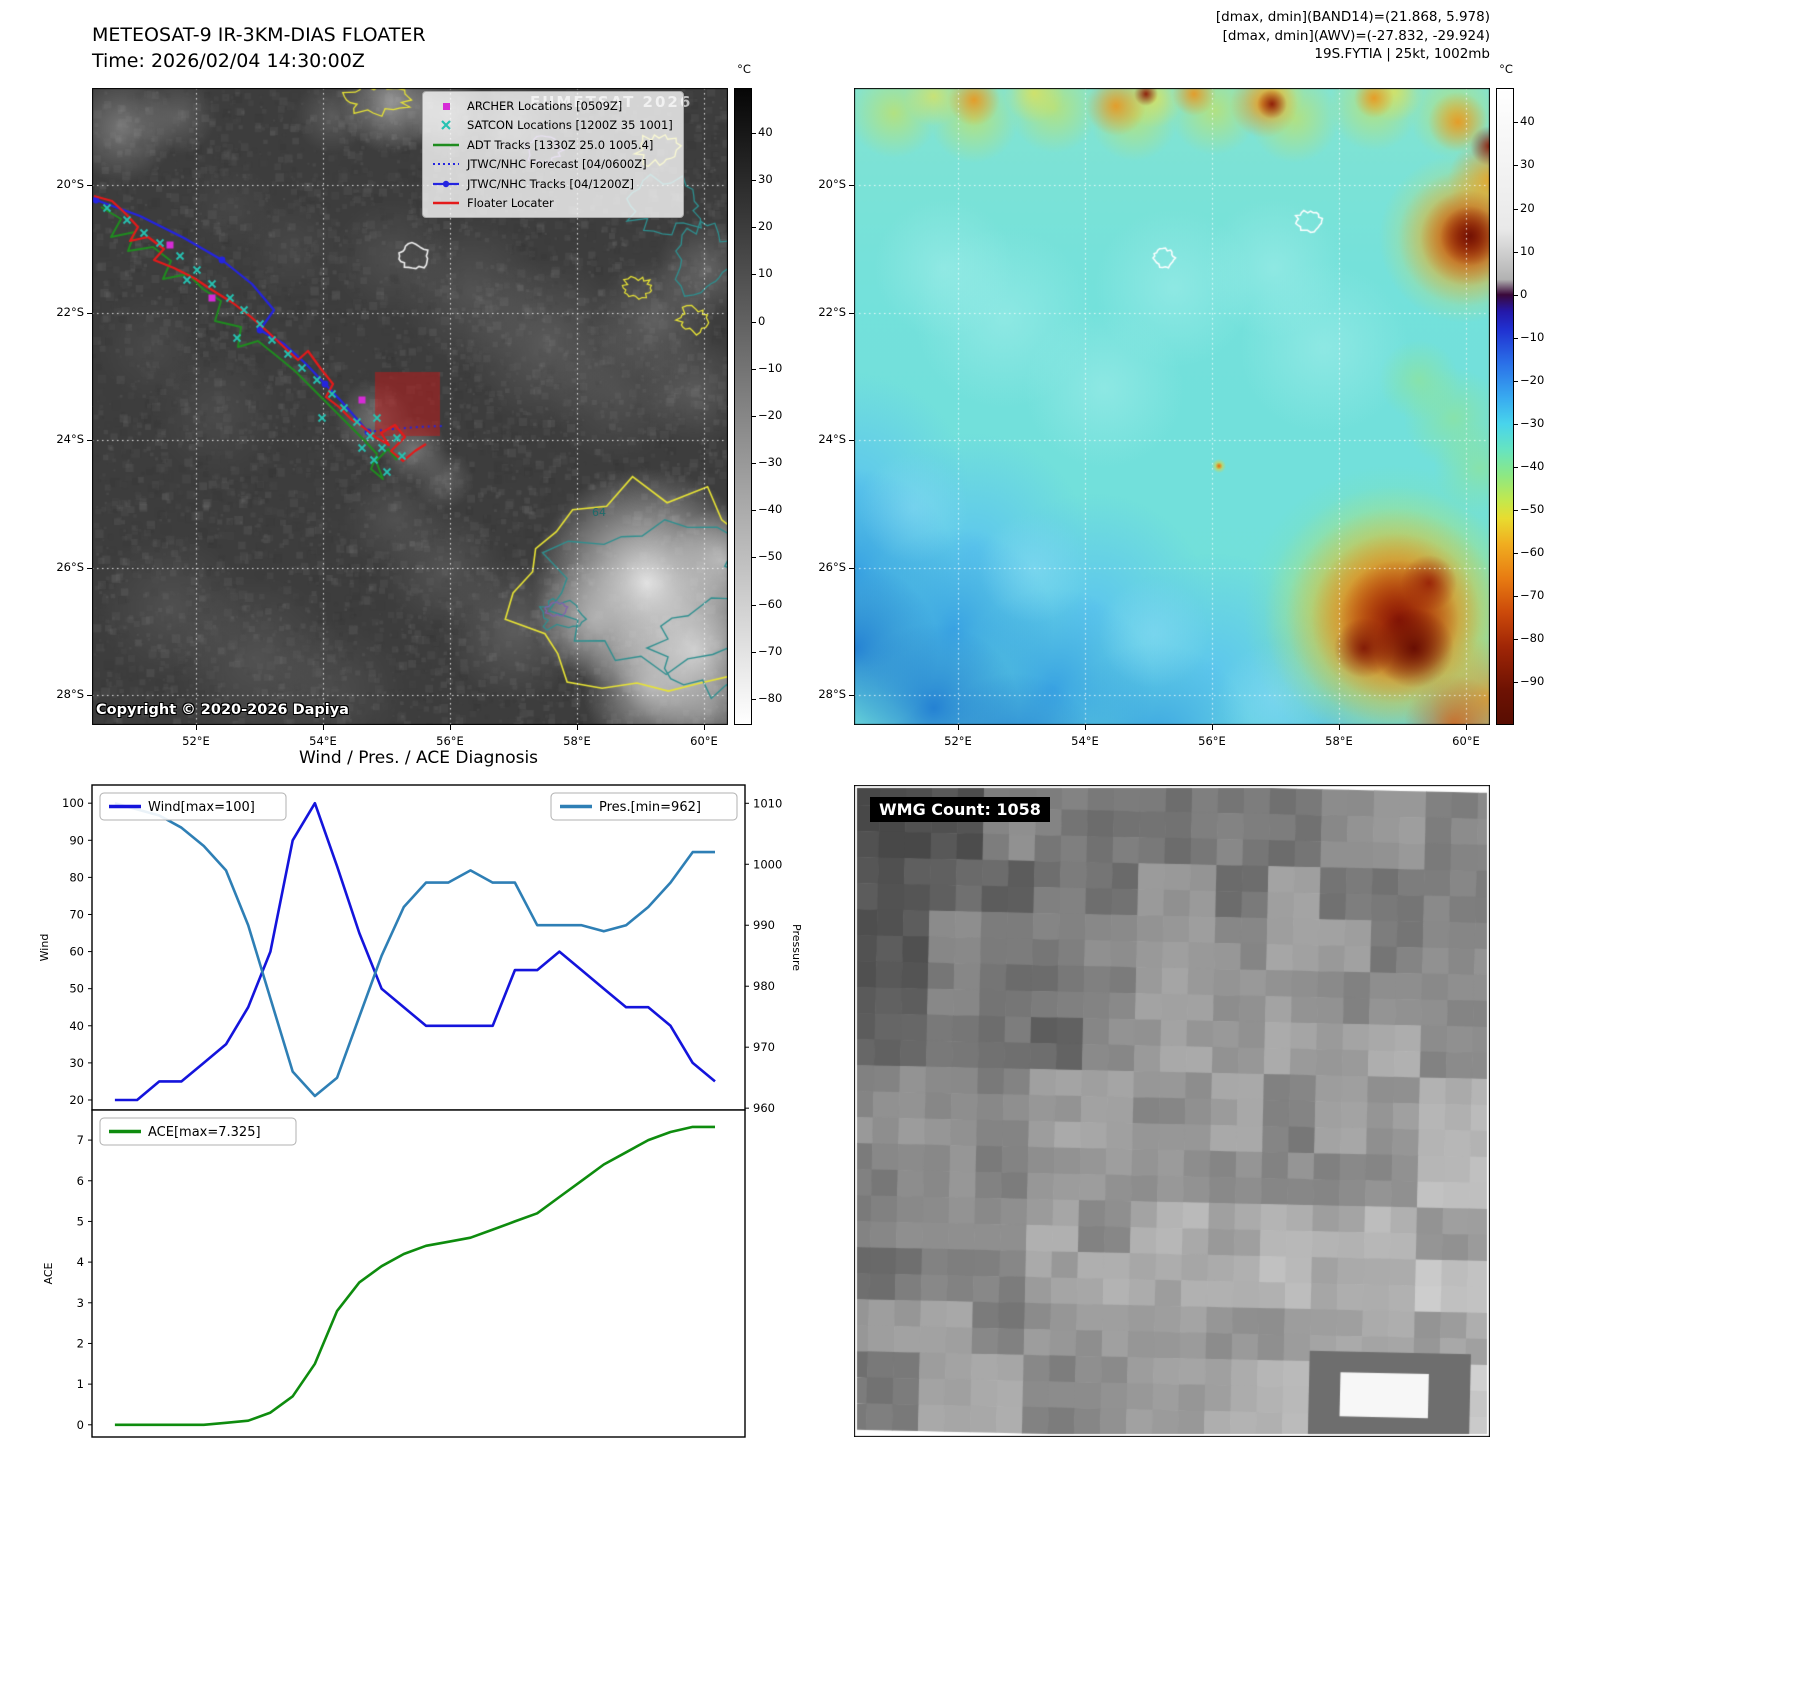 The height and width of the screenshot is (1690, 1797). What do you see at coordinates (545, 105) in the screenshot?
I see `legend-label: ARCHER Locations [0509Z]` at bounding box center [545, 105].